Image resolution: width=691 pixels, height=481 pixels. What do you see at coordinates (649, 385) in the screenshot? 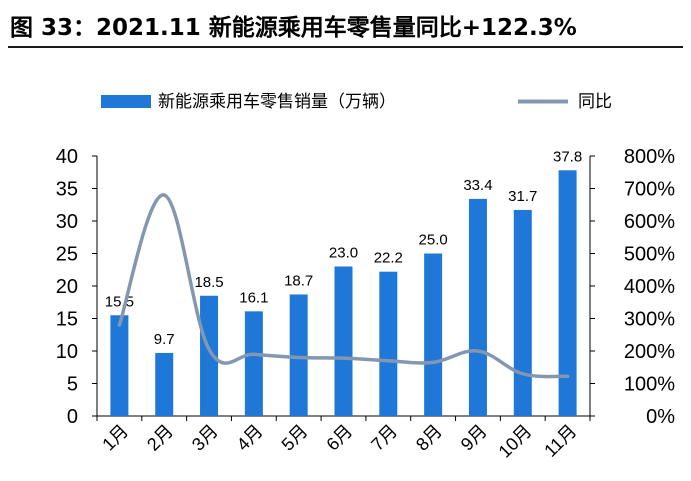
I see `right-axis-tick-label: 100%` at bounding box center [649, 385].